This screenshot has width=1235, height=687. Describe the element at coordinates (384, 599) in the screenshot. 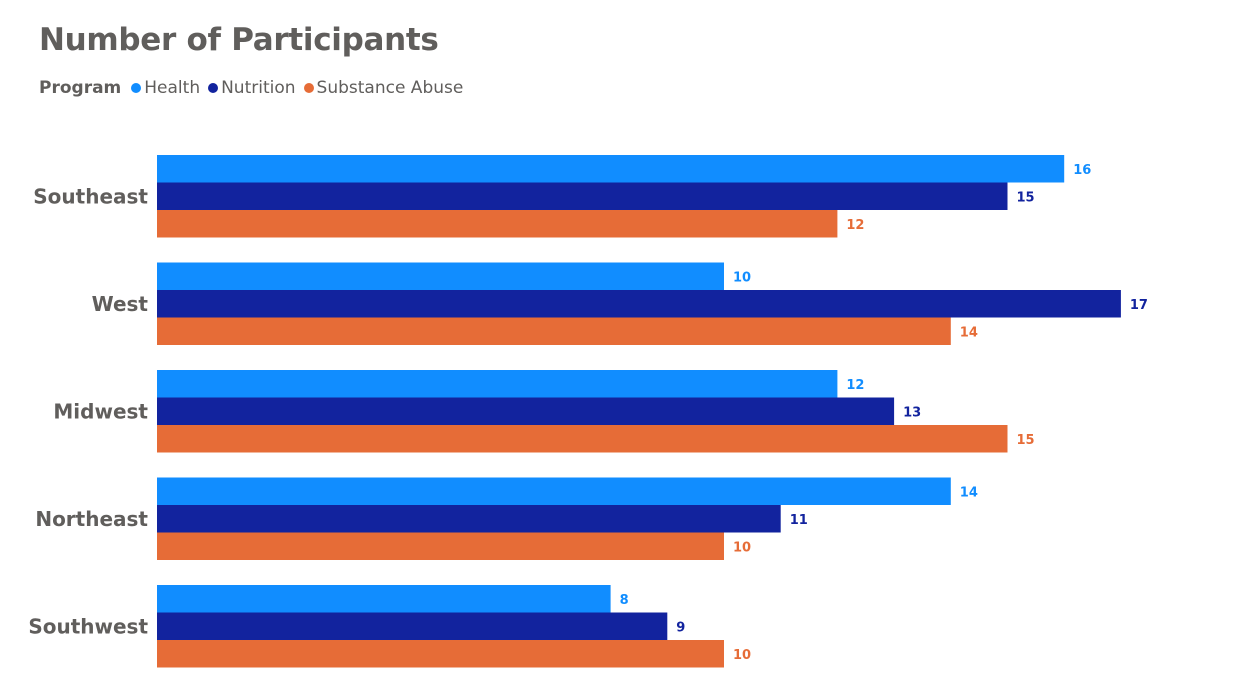

I see `bar-southwest-health` at that location.